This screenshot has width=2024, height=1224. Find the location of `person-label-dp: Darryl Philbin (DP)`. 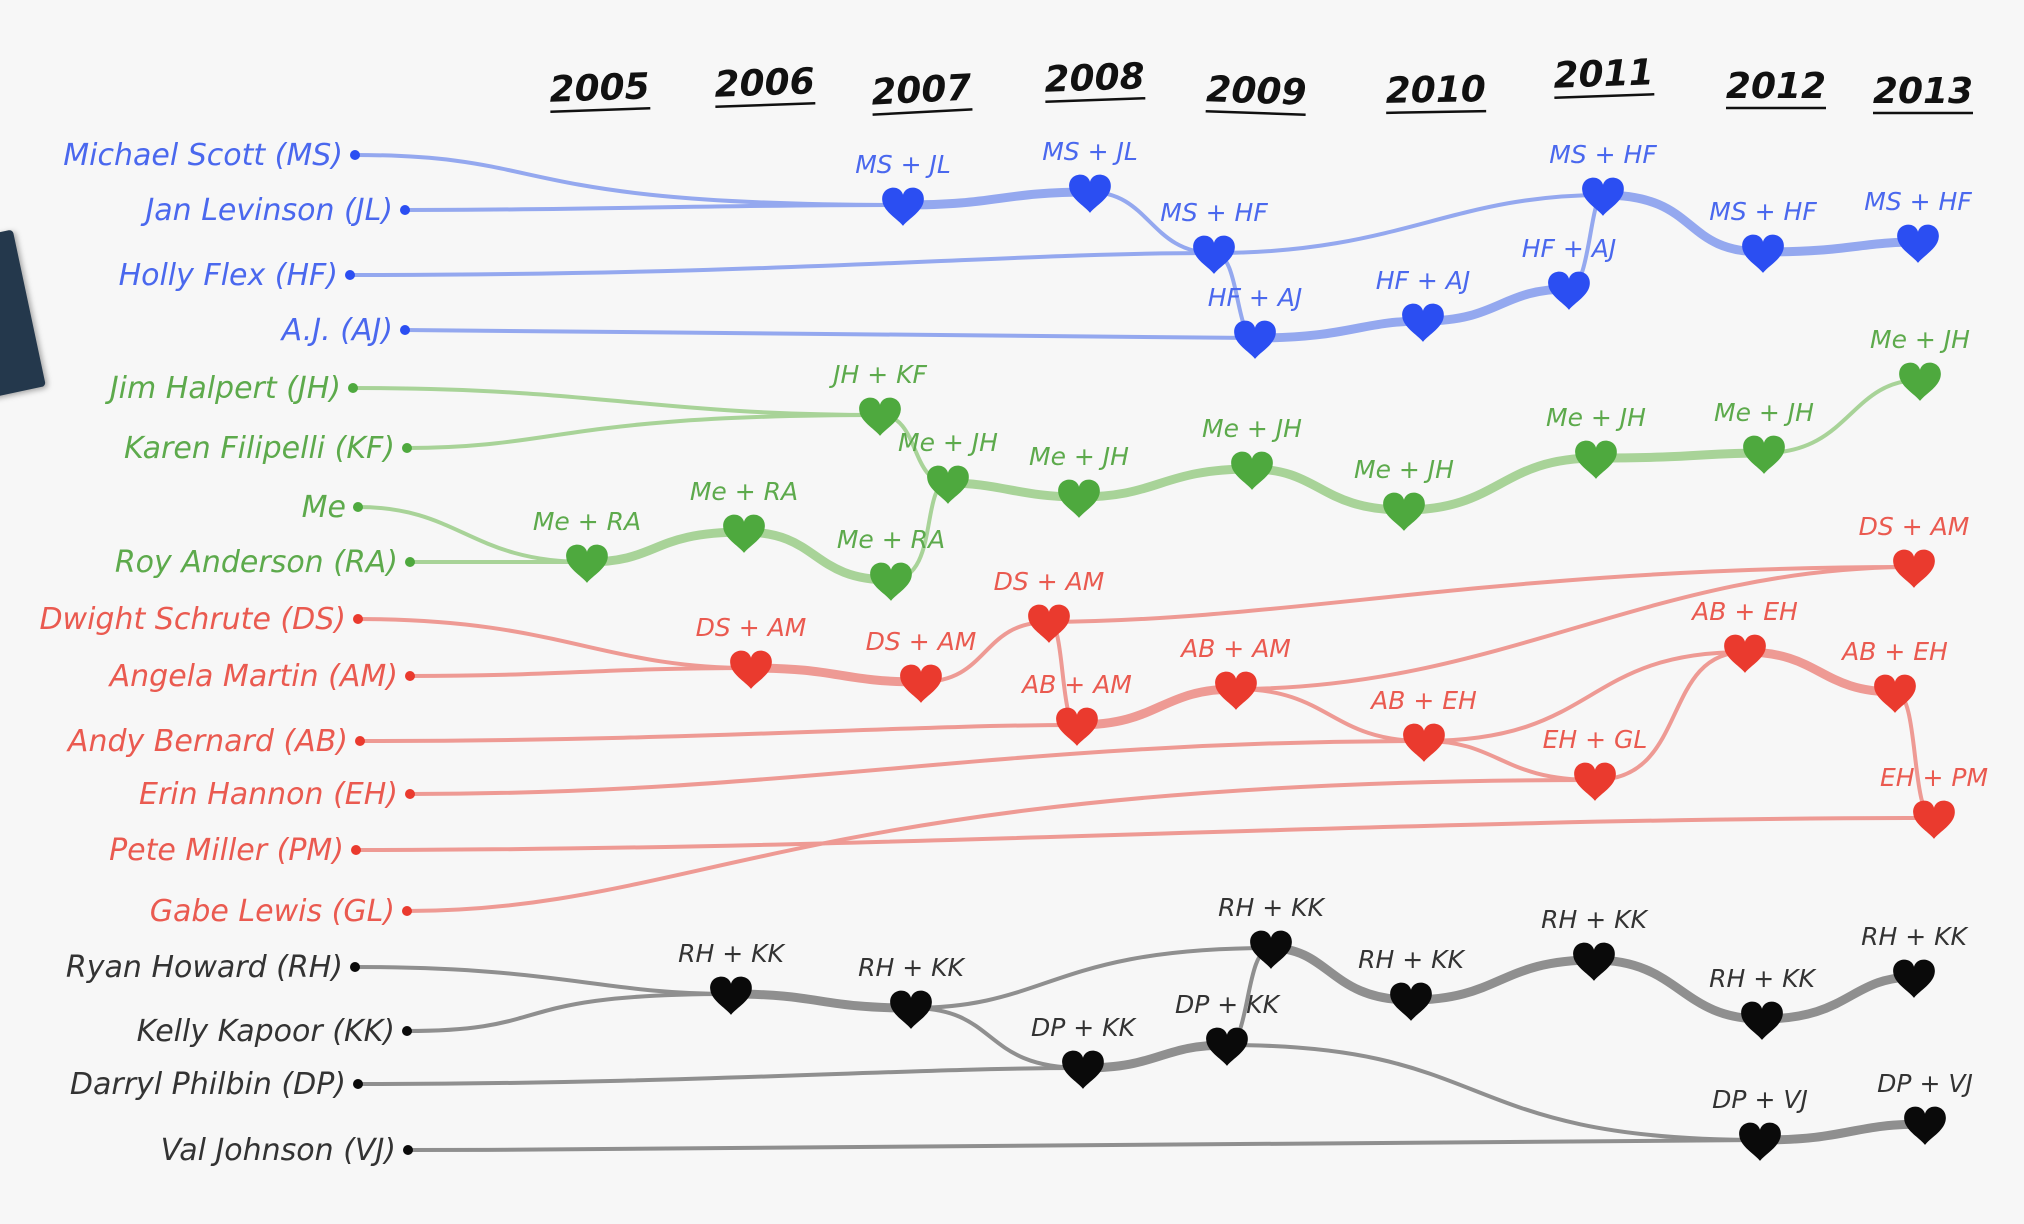

person-label-dp: Darryl Philbin (DP) is located at coordinates (208, 1084).